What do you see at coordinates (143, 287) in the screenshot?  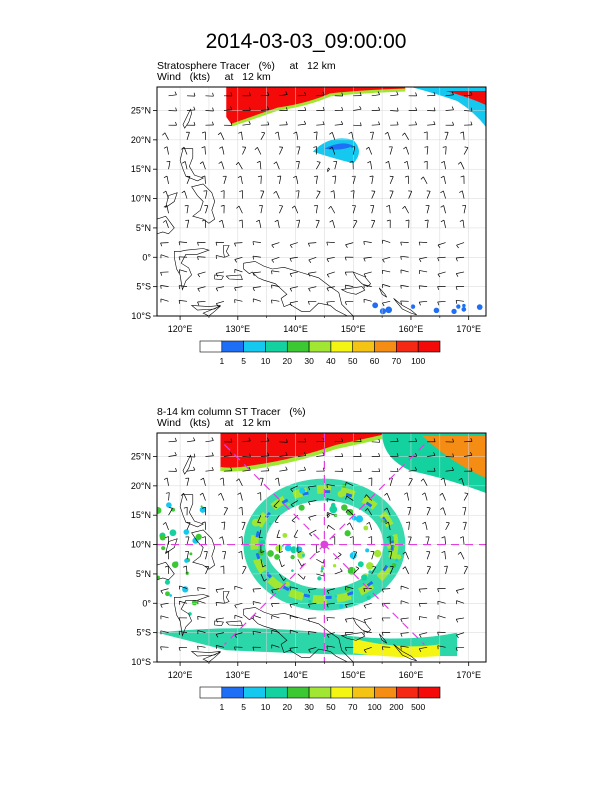 I see `y-tick-label: 5°S` at bounding box center [143, 287].